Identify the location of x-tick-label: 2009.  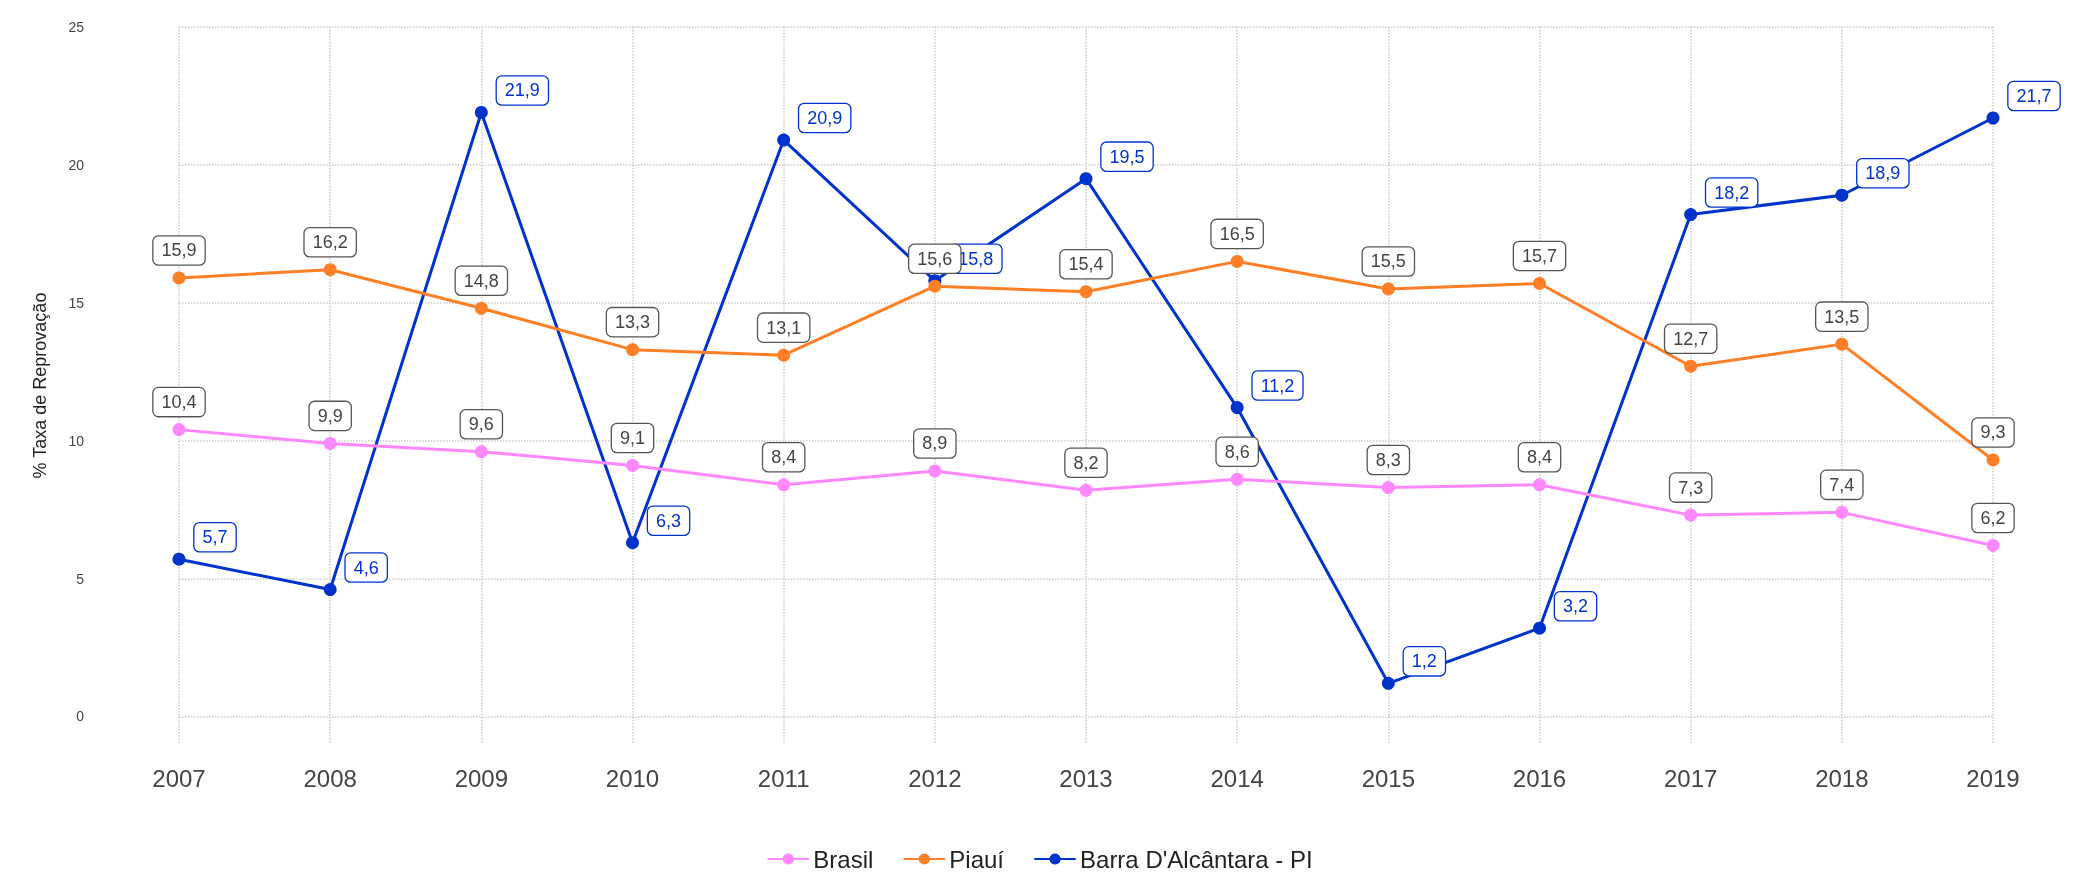
(481, 778).